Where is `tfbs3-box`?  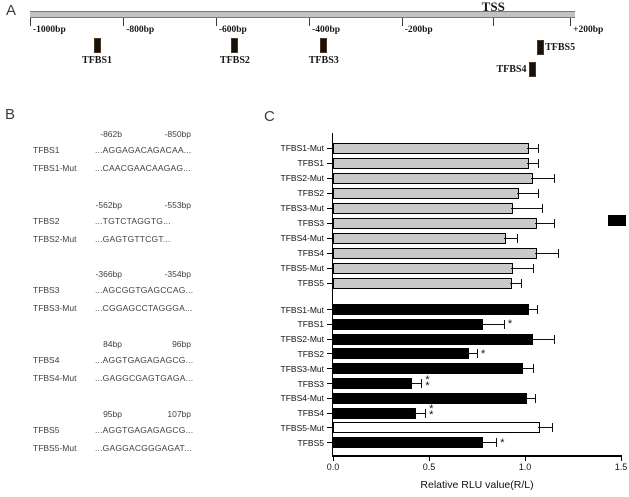
tfbs3-box is located at coordinates (324, 45).